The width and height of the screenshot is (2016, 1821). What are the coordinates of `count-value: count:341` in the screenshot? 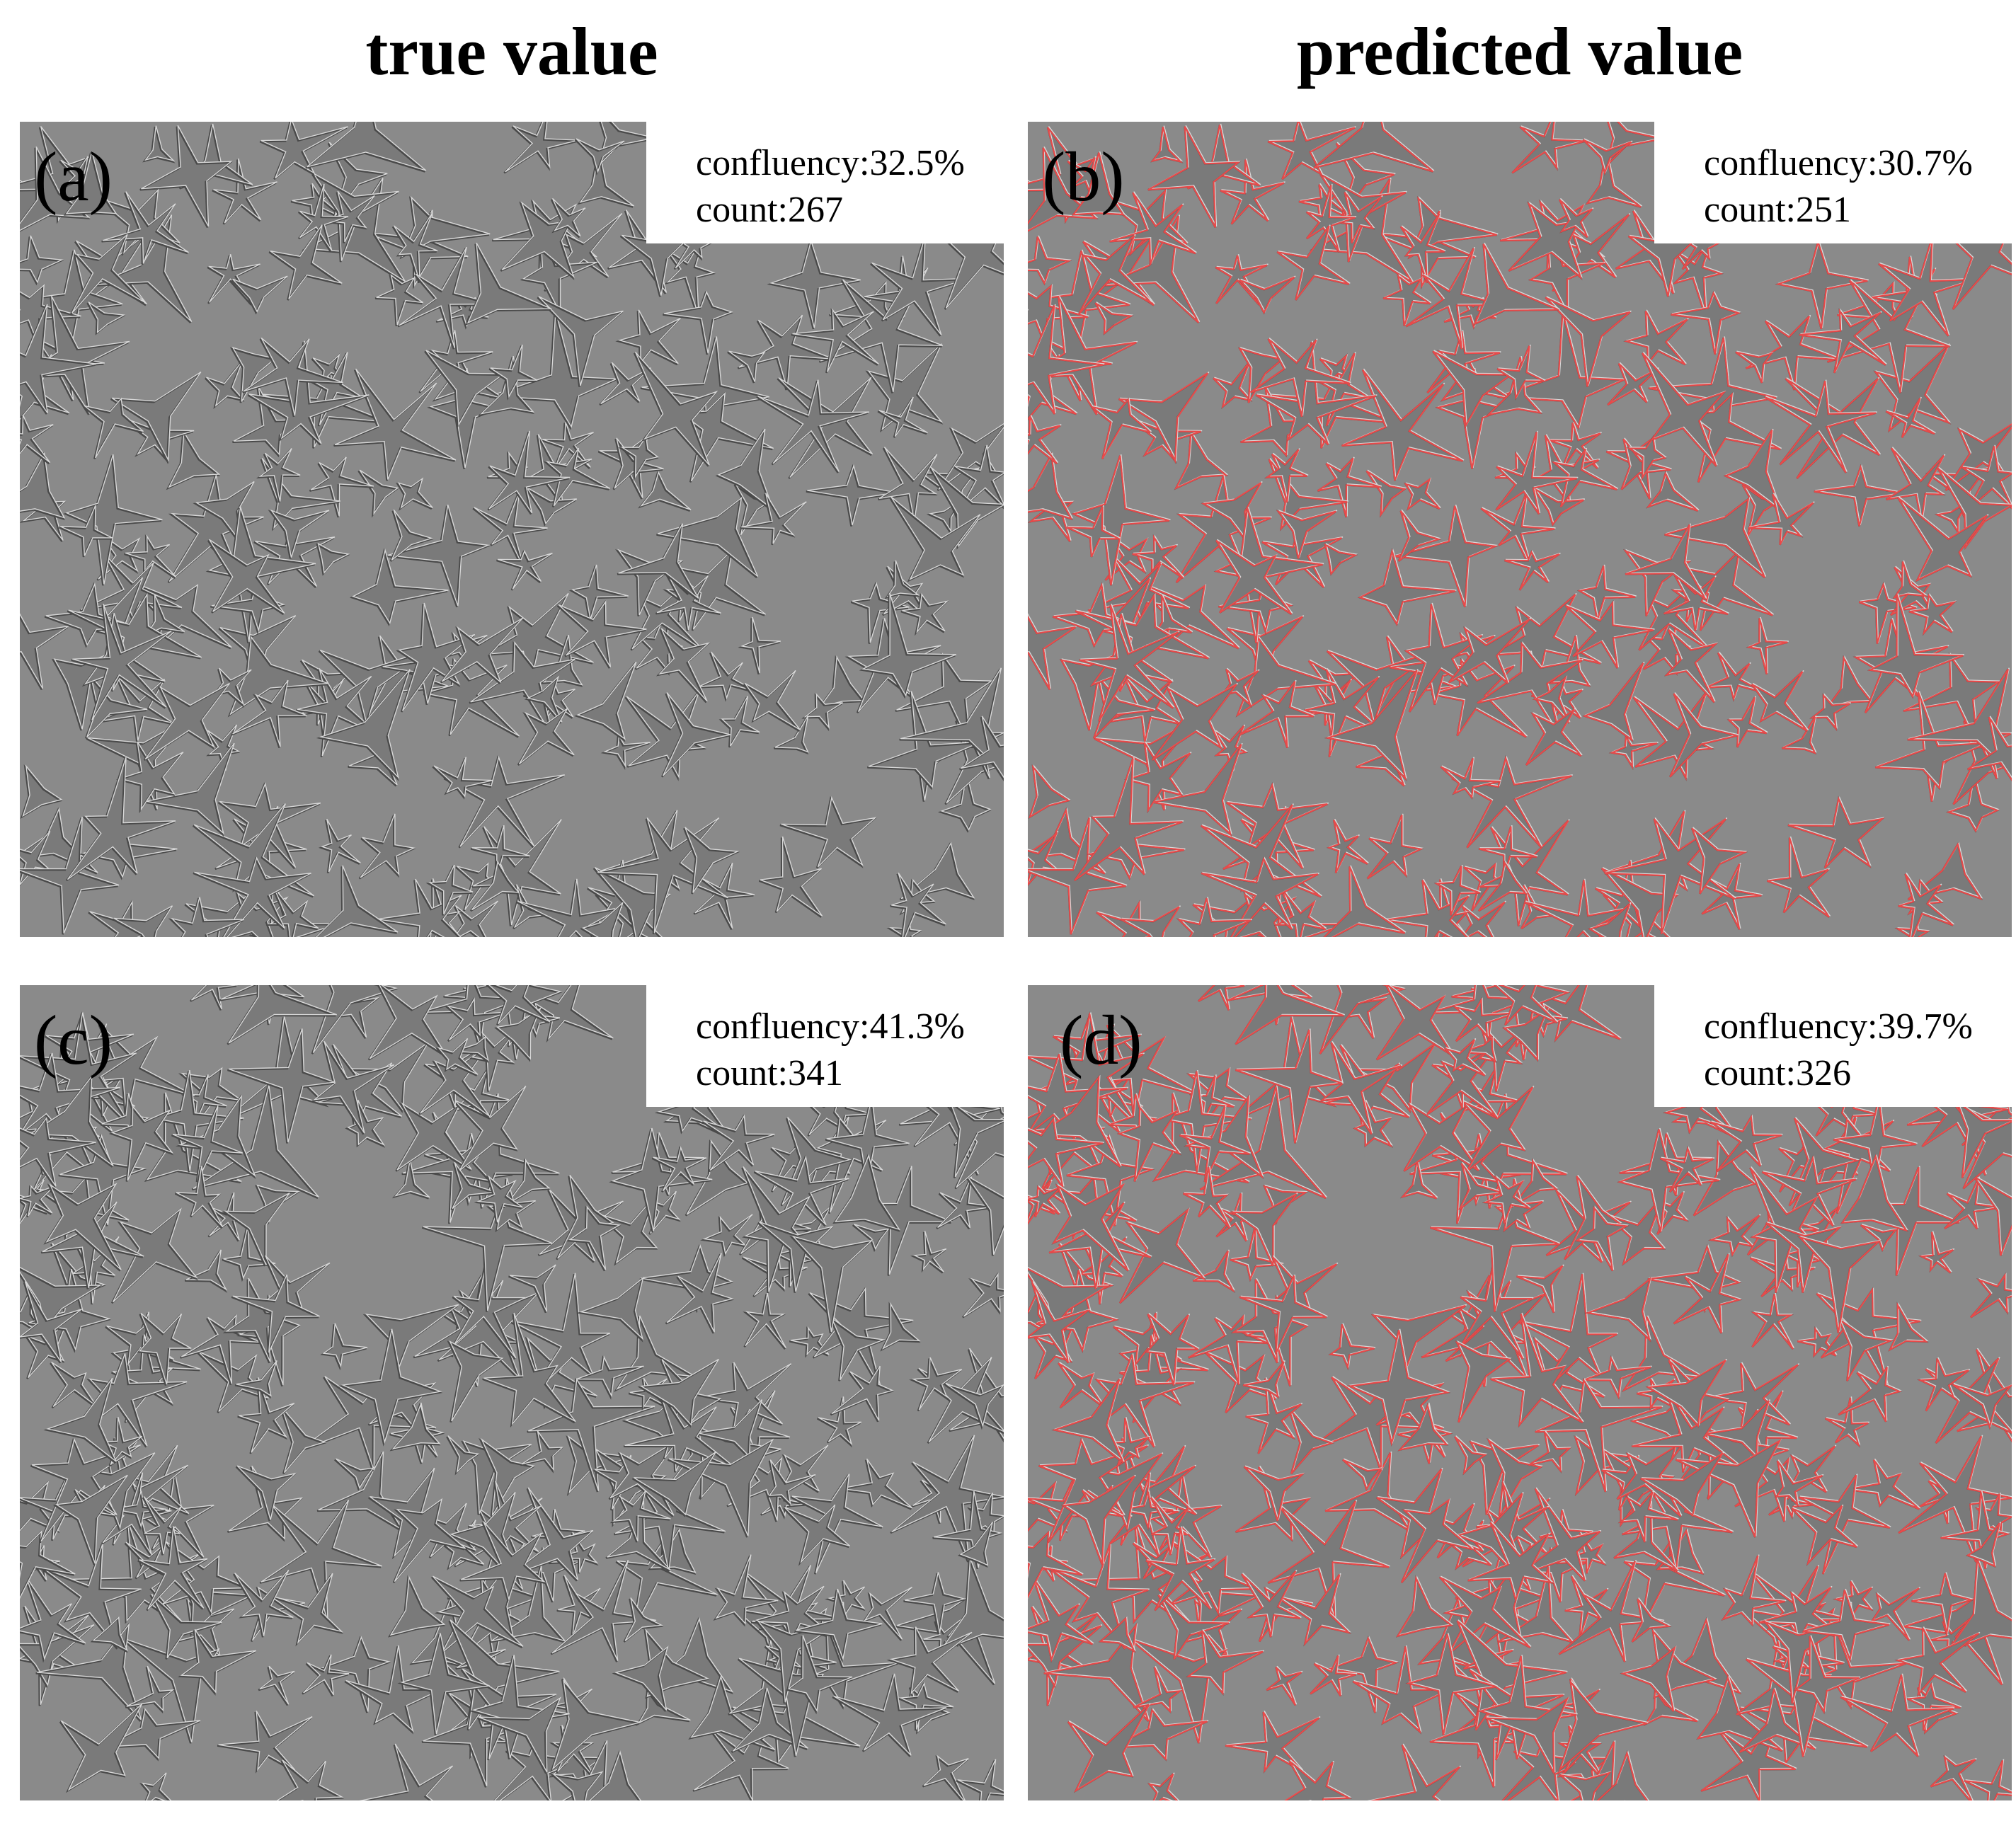 It's located at (769, 1073).